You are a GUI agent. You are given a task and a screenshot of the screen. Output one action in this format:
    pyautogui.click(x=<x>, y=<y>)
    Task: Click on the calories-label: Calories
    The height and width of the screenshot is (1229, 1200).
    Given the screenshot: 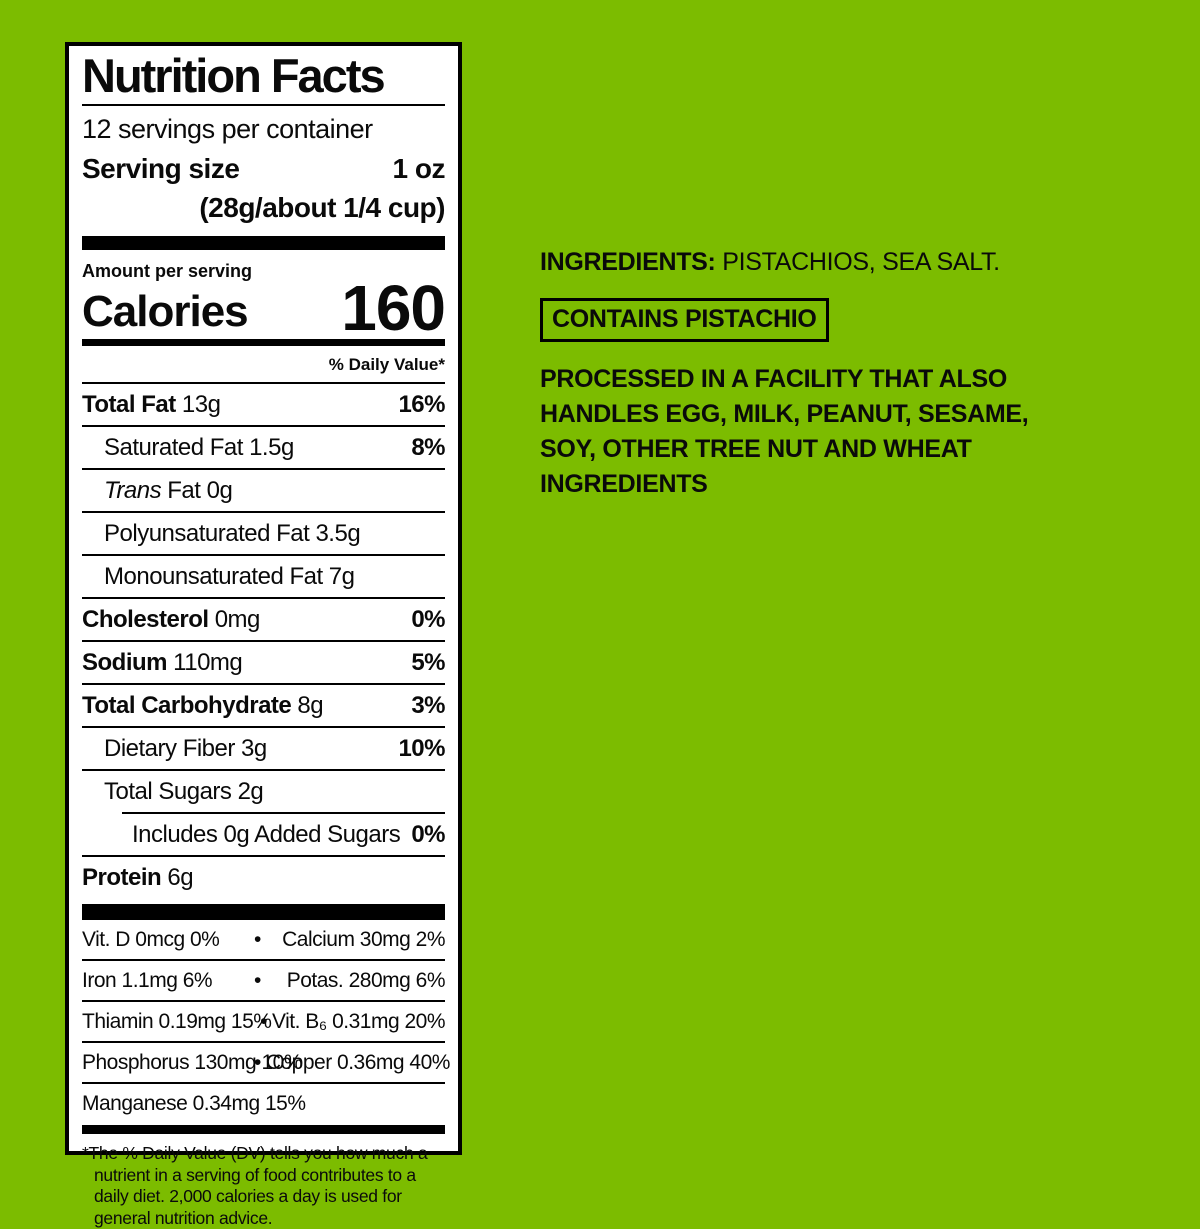 What is the action you would take?
    pyautogui.click(x=165, y=312)
    